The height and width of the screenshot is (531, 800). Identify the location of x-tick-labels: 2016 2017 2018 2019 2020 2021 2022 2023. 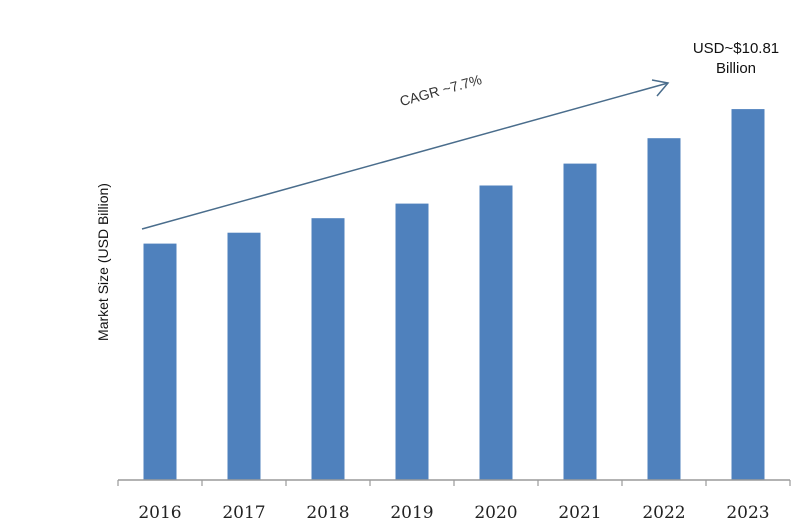
(453, 513).